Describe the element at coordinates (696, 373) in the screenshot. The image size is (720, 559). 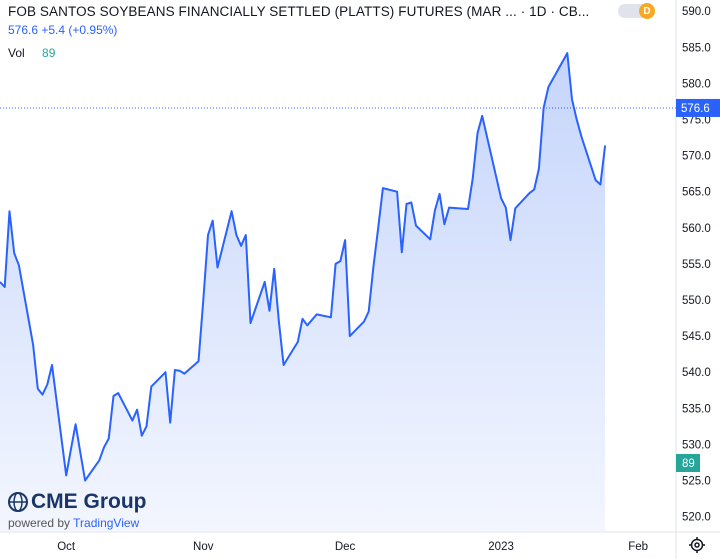
I see `y-tick-label: 540.0` at that location.